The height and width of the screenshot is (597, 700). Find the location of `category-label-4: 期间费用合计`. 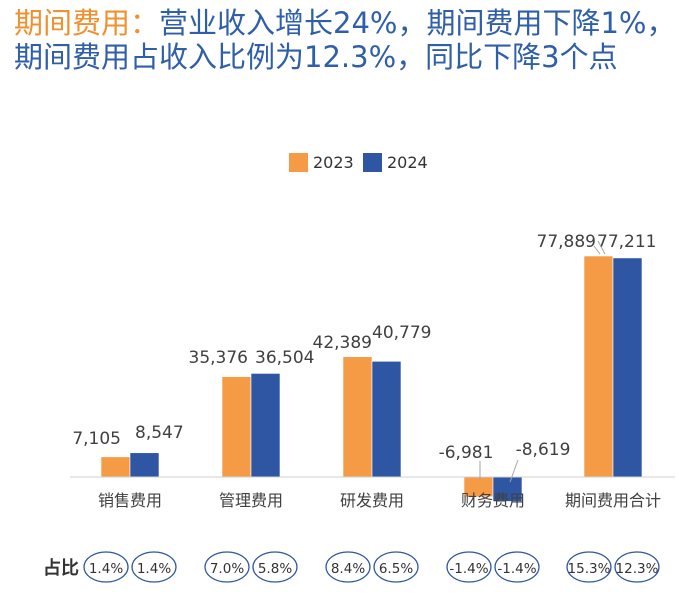

category-label-4: 期间费用合计 is located at coordinates (613, 500).